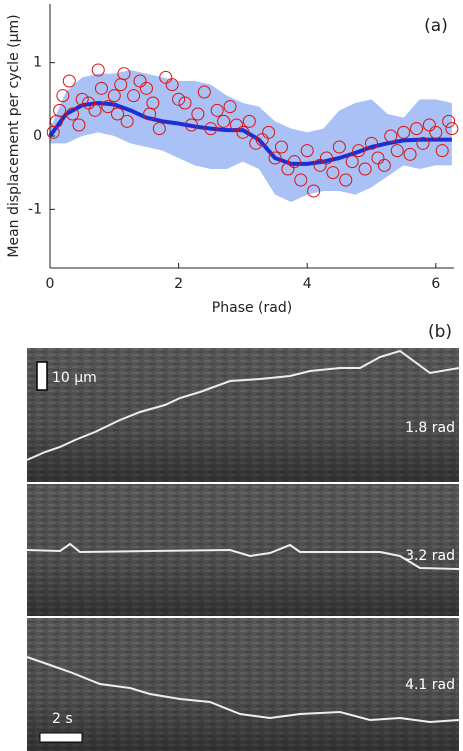  Describe the element at coordinates (440, 332) in the screenshot. I see `panel-label: (b)` at that location.